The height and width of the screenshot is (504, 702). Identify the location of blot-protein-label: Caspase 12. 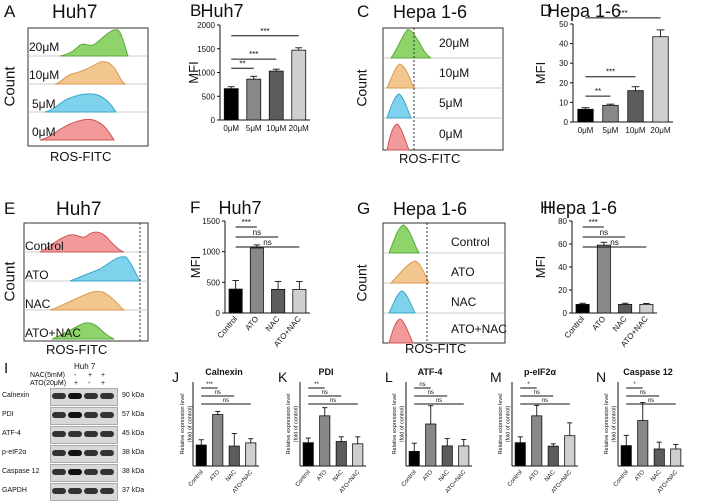
(21, 471).